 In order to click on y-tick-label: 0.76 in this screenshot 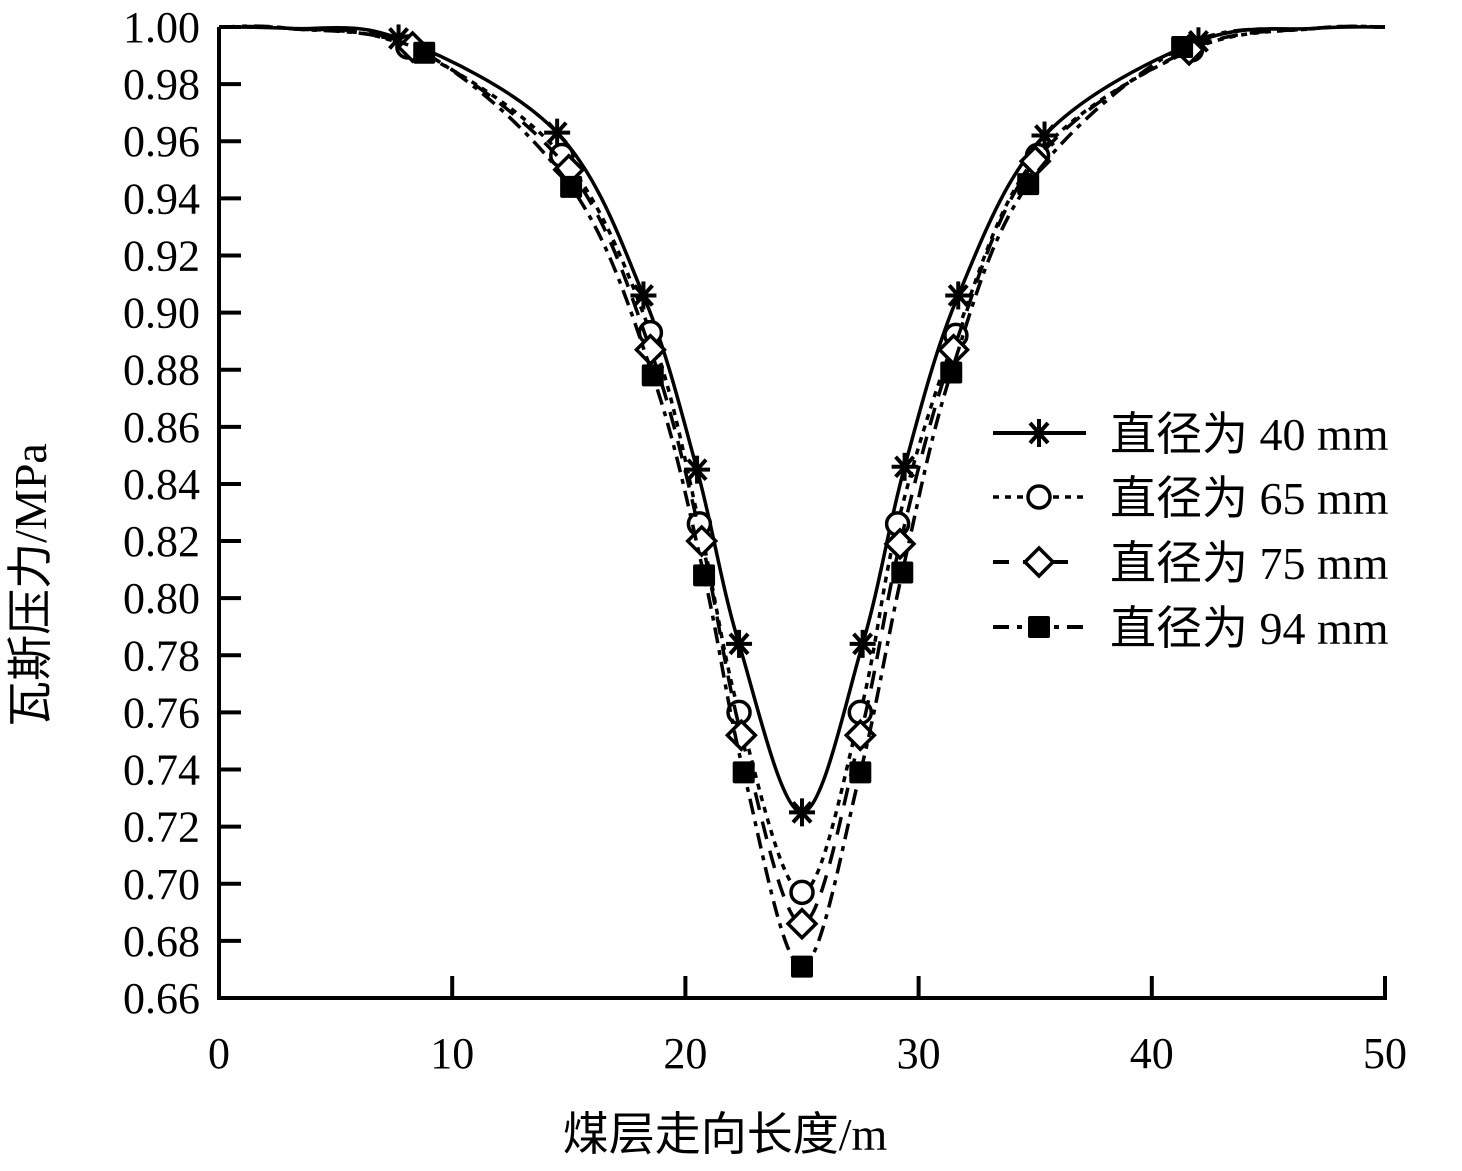, I will do `click(161, 712)`.